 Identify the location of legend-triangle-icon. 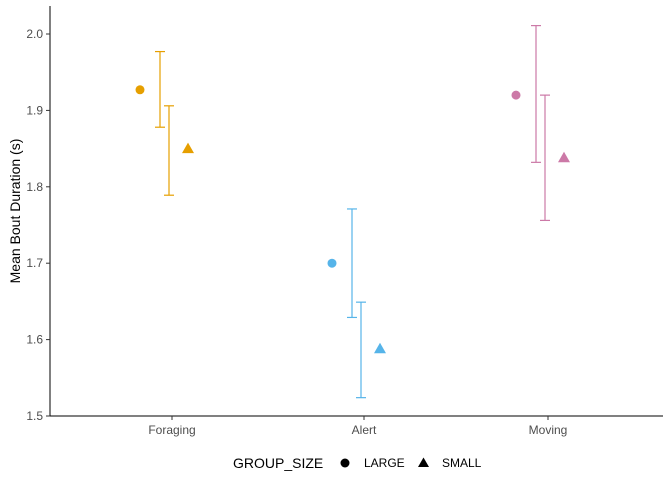
(423, 462).